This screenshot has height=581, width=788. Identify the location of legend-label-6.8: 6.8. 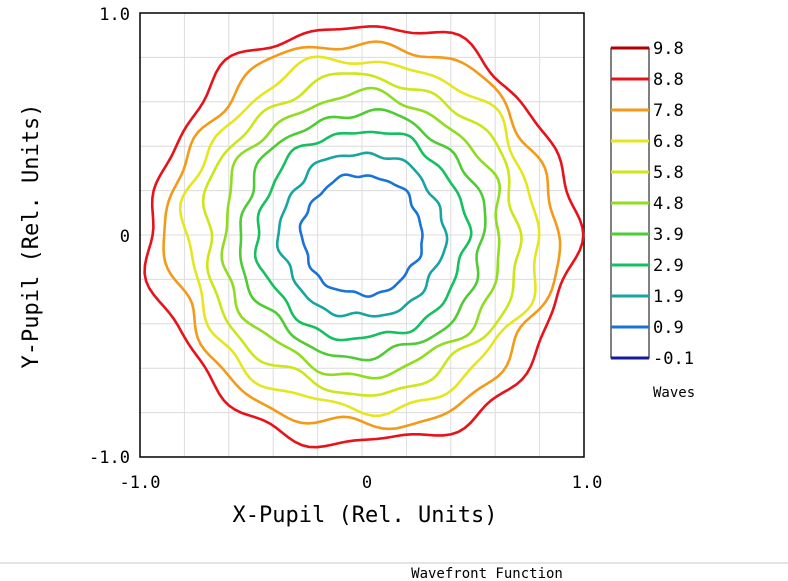
(668, 142).